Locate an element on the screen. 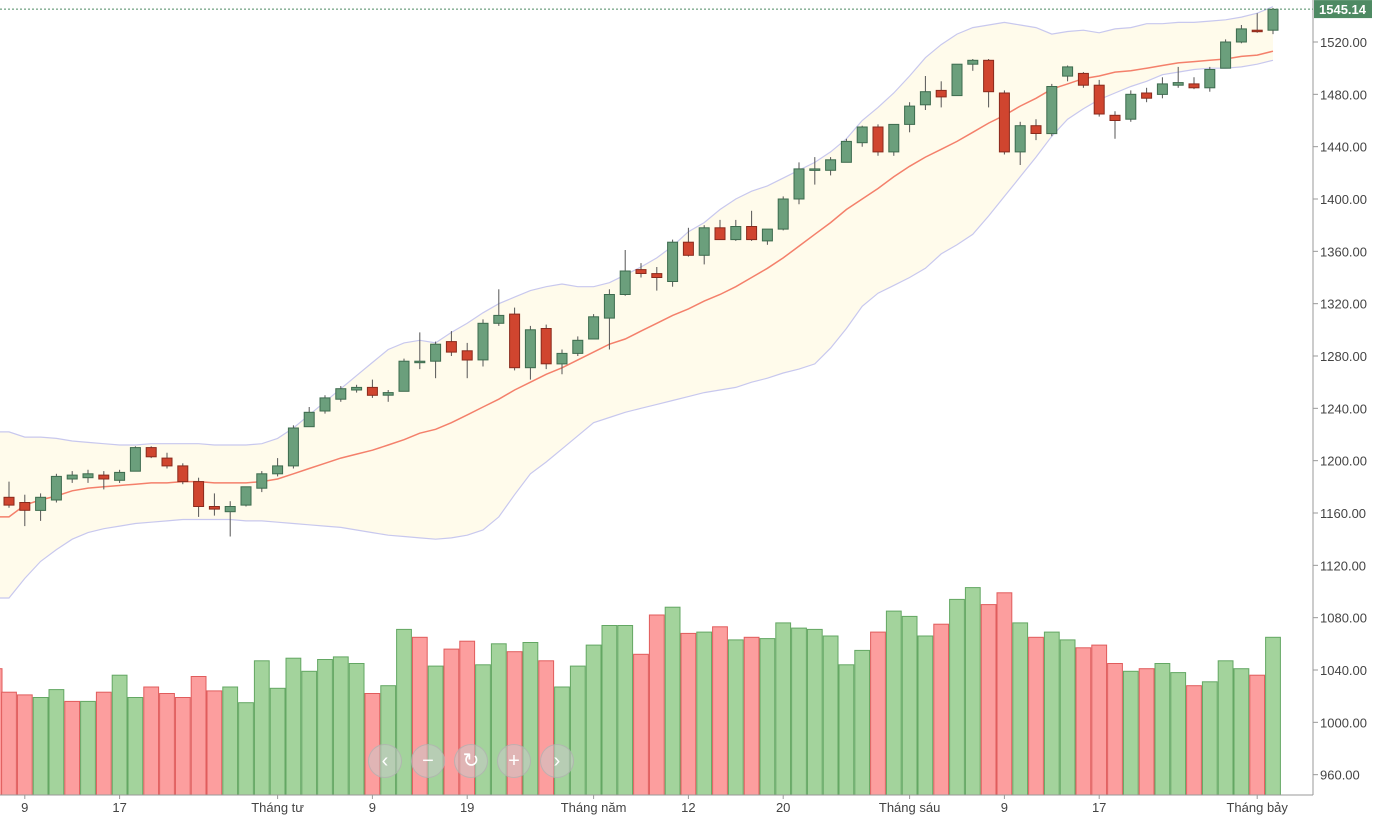  band-fill-left-edge is located at coordinates (4, 514).